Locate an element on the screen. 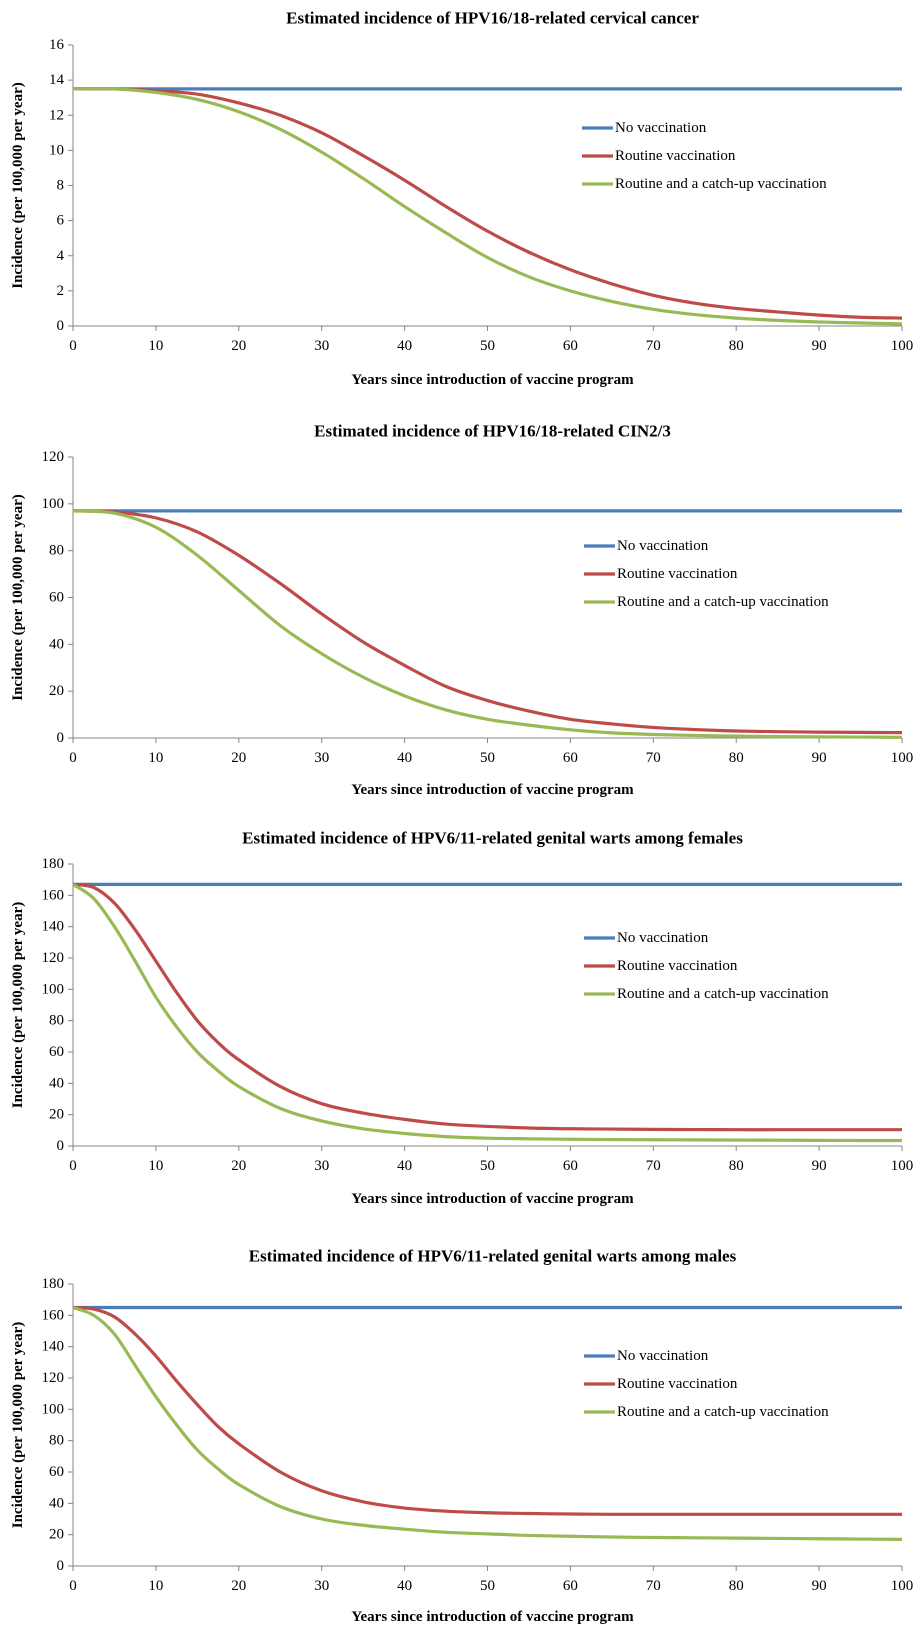  y-tick-label: 4 is located at coordinates (61, 256).